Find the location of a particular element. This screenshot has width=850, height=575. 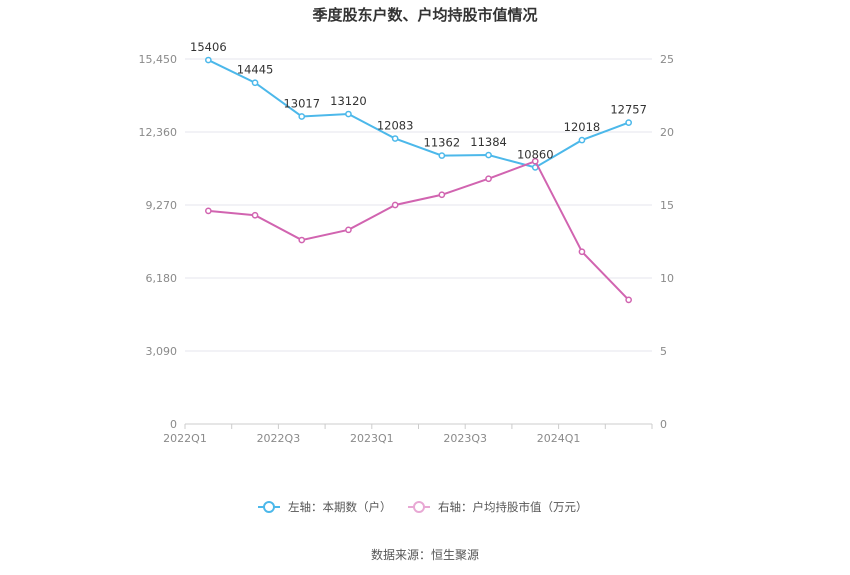

data-label: 12083 is located at coordinates (395, 126).